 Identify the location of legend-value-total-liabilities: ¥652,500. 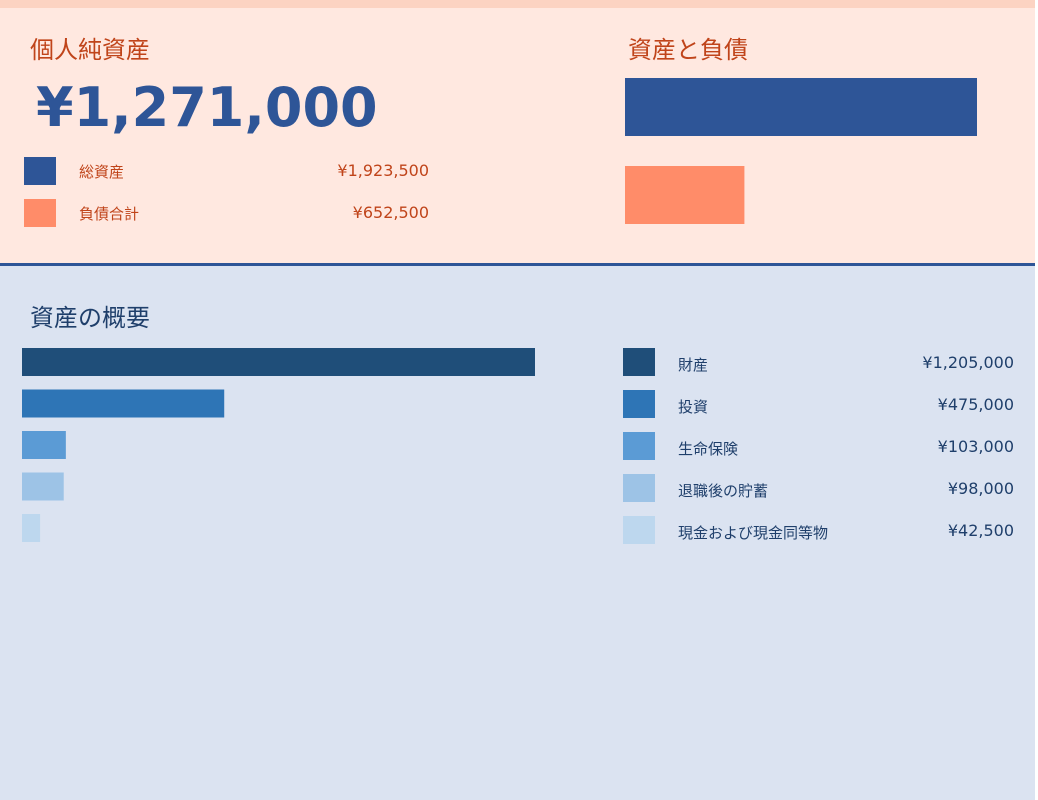
(390, 212).